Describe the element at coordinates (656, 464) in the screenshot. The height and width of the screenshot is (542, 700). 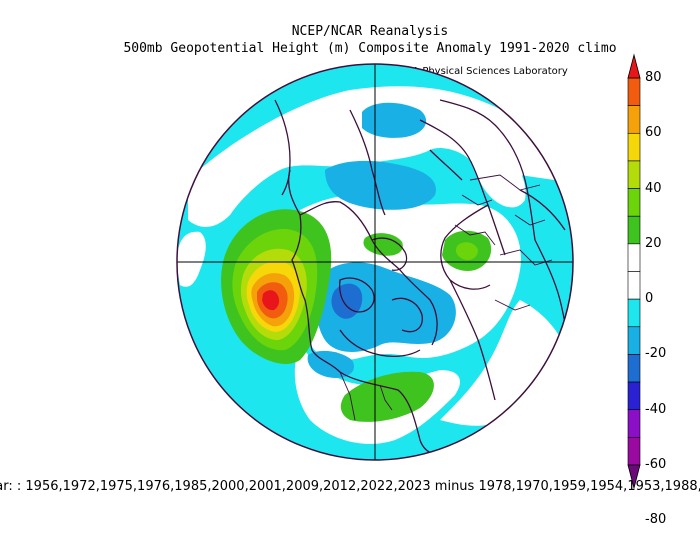
I see `colorbar-label: -60` at that location.